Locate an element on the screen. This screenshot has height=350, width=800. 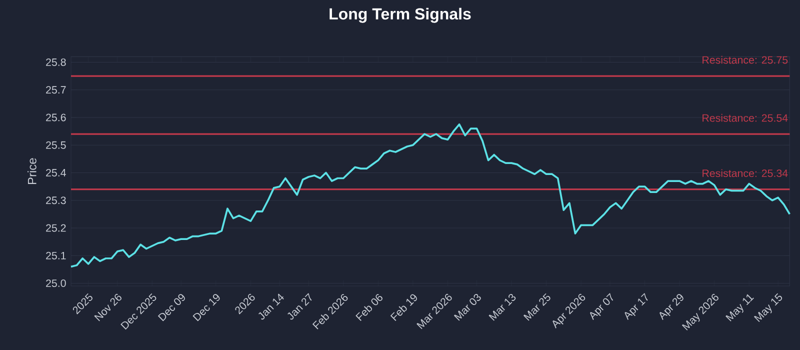
y-tick-label: 25.2 is located at coordinates (56, 228).